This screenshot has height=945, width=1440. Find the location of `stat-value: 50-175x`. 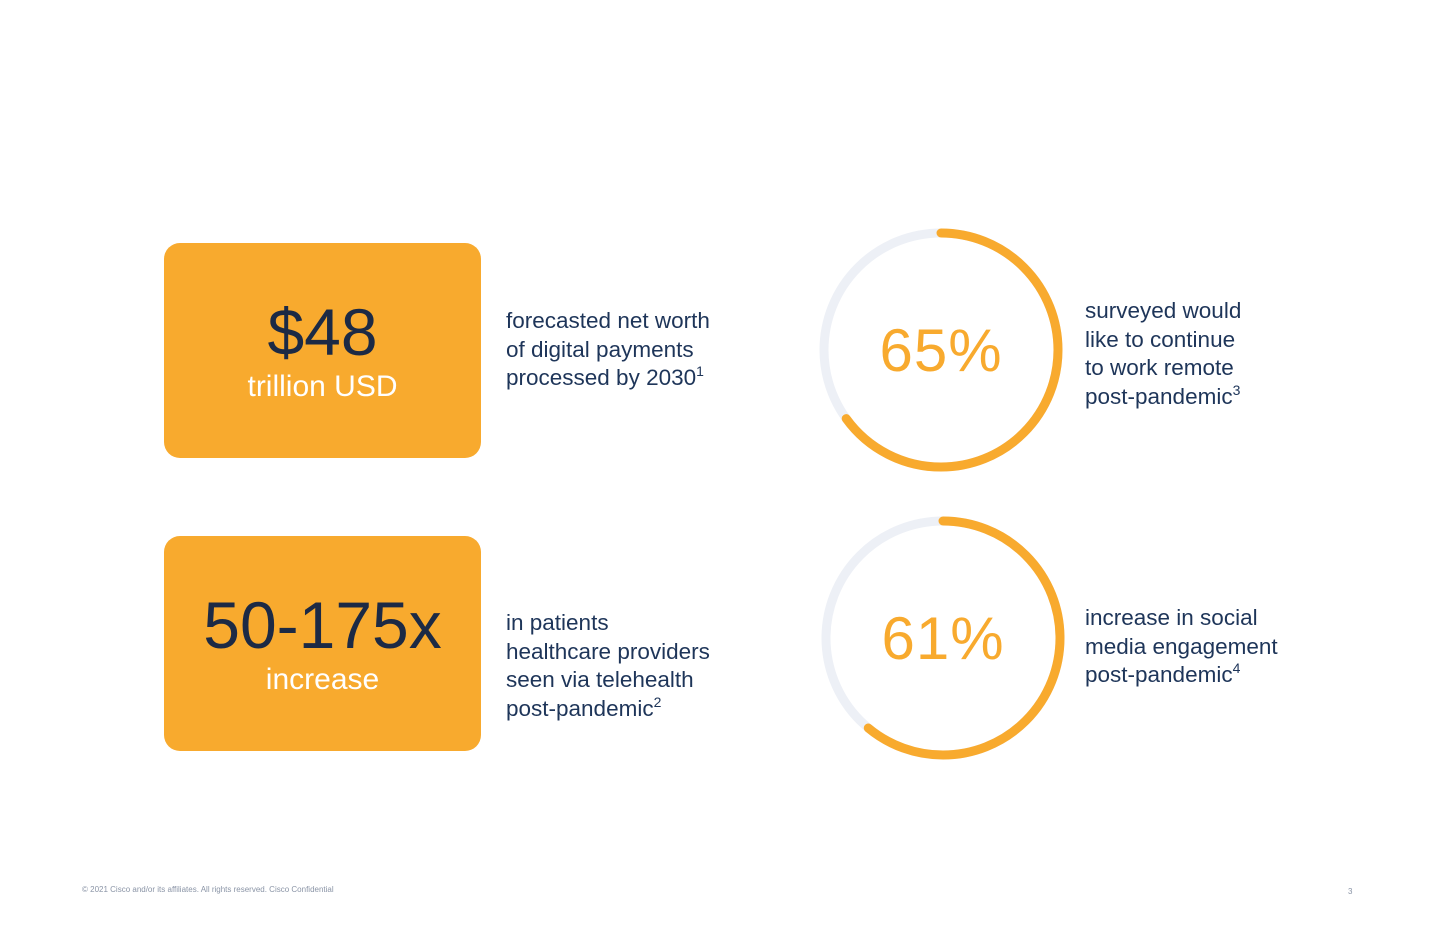

stat-value: 50-175x is located at coordinates (322, 624).